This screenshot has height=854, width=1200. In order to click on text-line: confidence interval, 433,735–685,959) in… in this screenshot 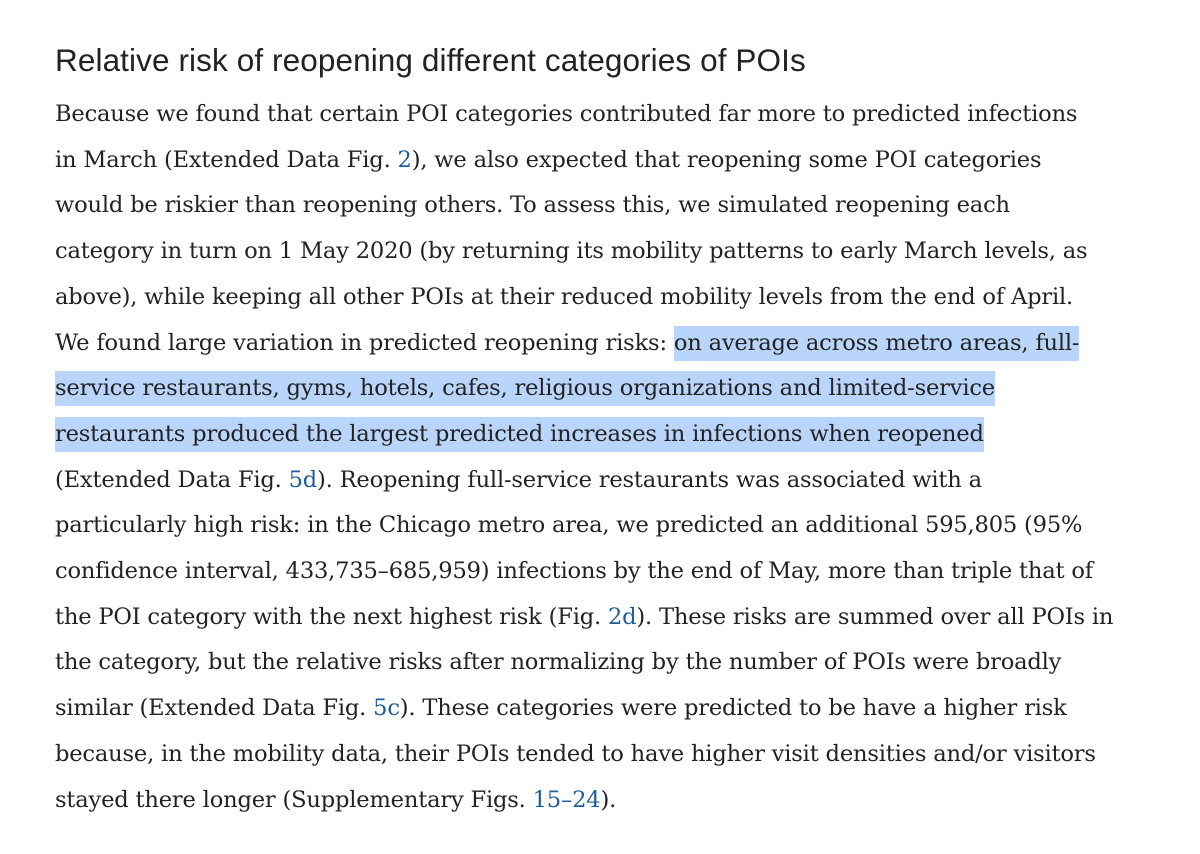, I will do `click(607, 572)`.